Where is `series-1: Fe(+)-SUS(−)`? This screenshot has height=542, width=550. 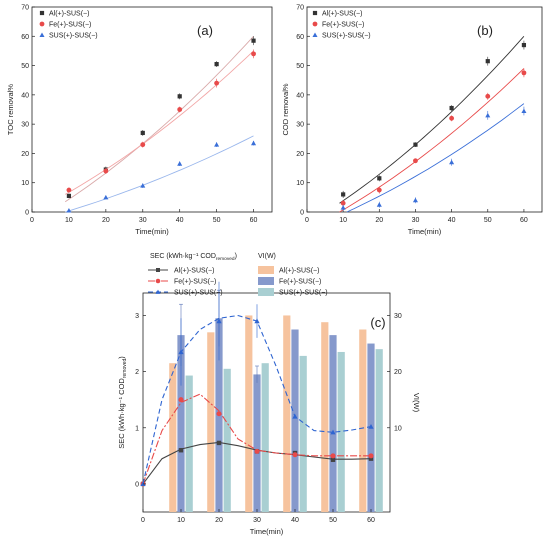
series-1: Fe(+)-SUS(−) is located at coordinates (147, 108).